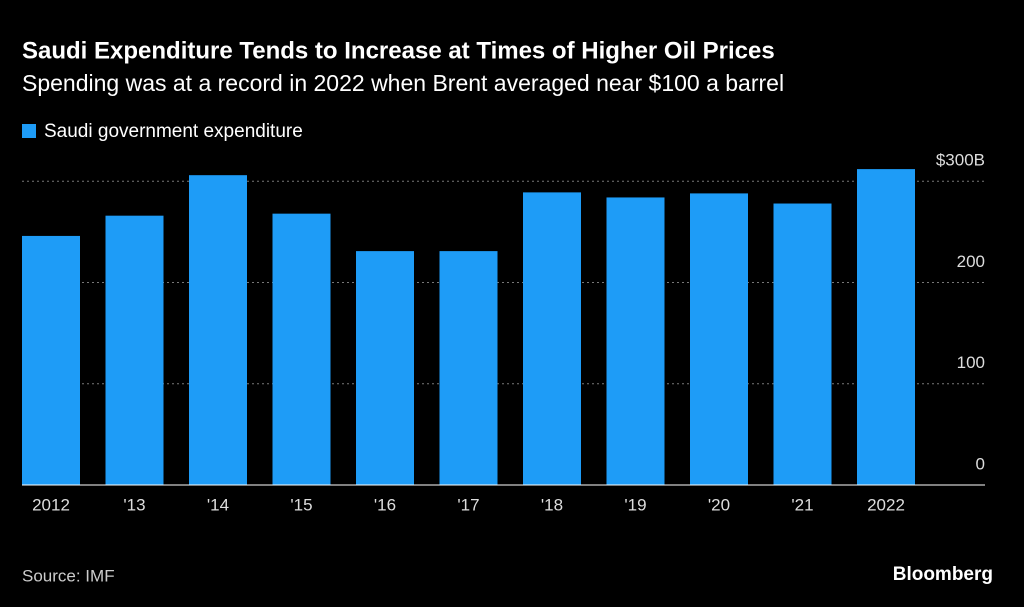 This screenshot has height=607, width=1024. What do you see at coordinates (468, 504) in the screenshot?
I see `x-tick-label: '17` at bounding box center [468, 504].